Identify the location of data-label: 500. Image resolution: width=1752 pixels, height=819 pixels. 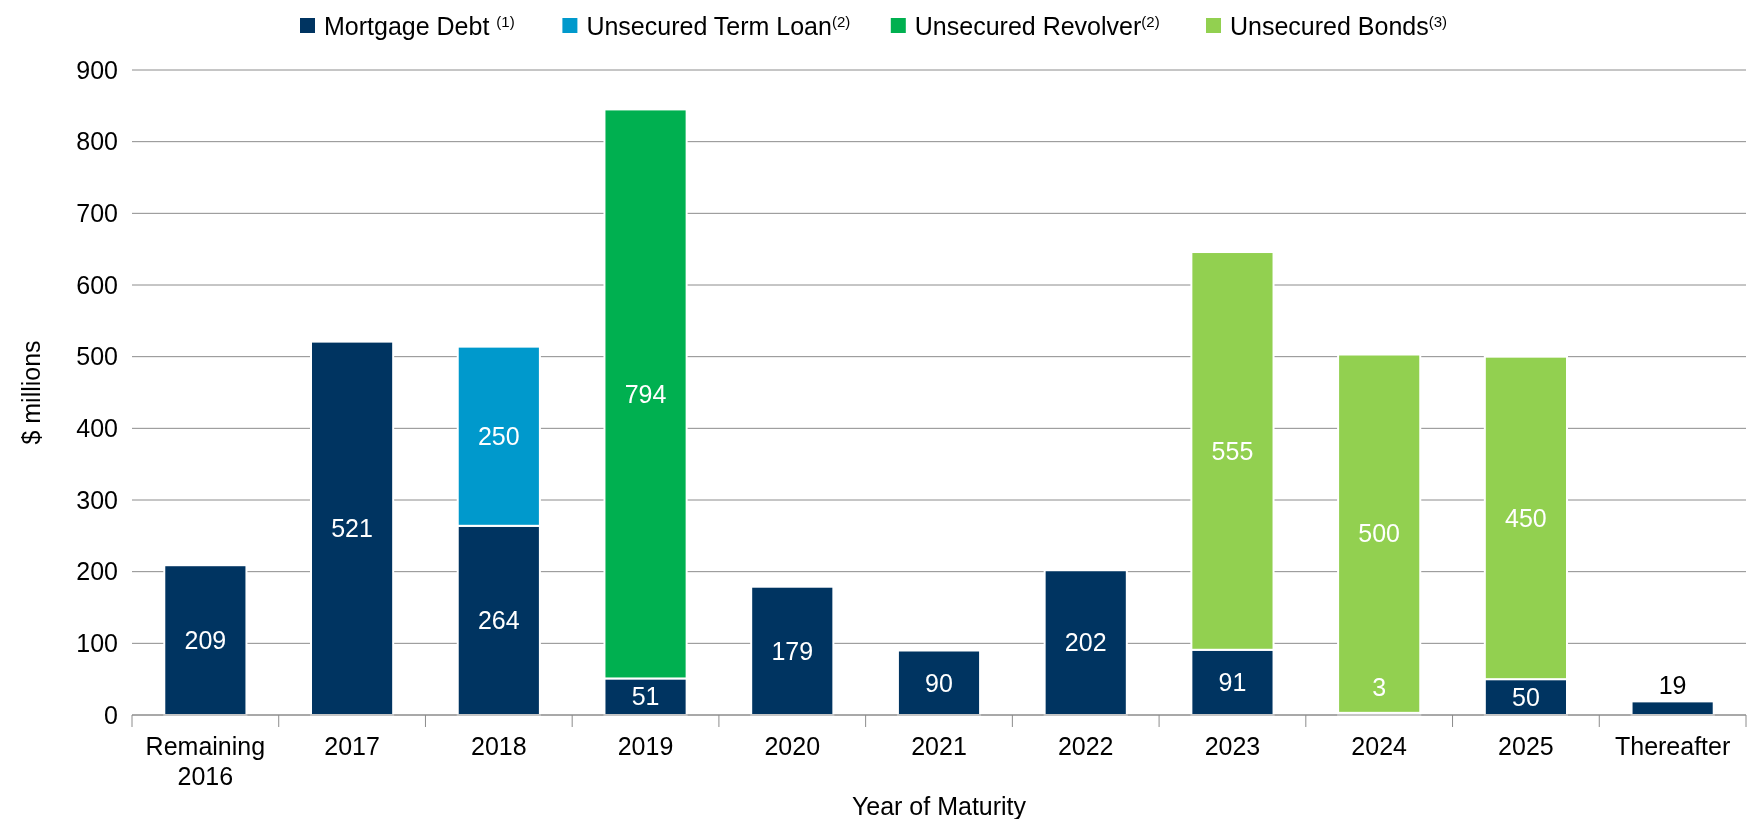
(1379, 533).